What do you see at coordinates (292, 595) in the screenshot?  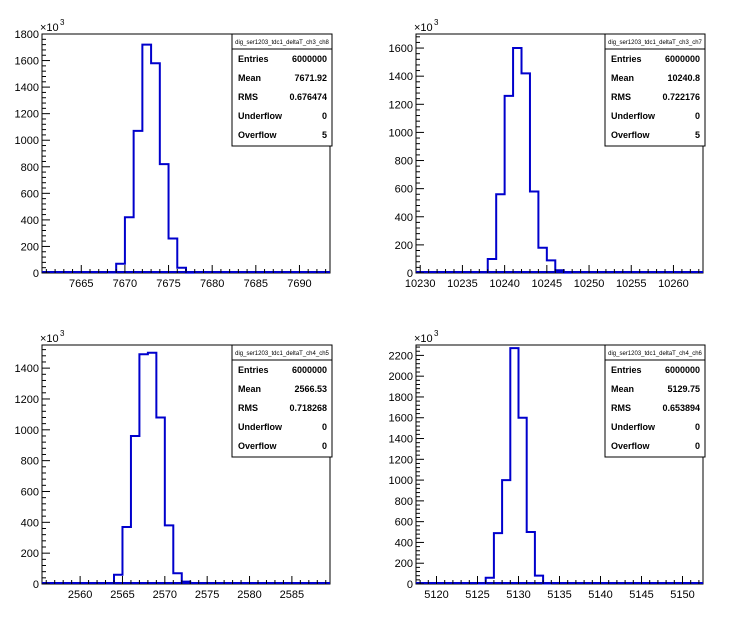 I see `x-tick-label: 2585` at bounding box center [292, 595].